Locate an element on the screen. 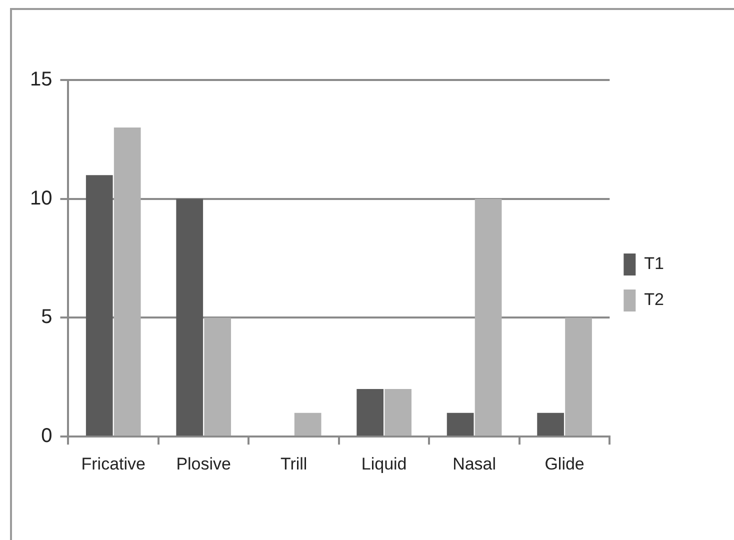 The image size is (734, 540). x-tick-label: Fricative is located at coordinates (113, 464).